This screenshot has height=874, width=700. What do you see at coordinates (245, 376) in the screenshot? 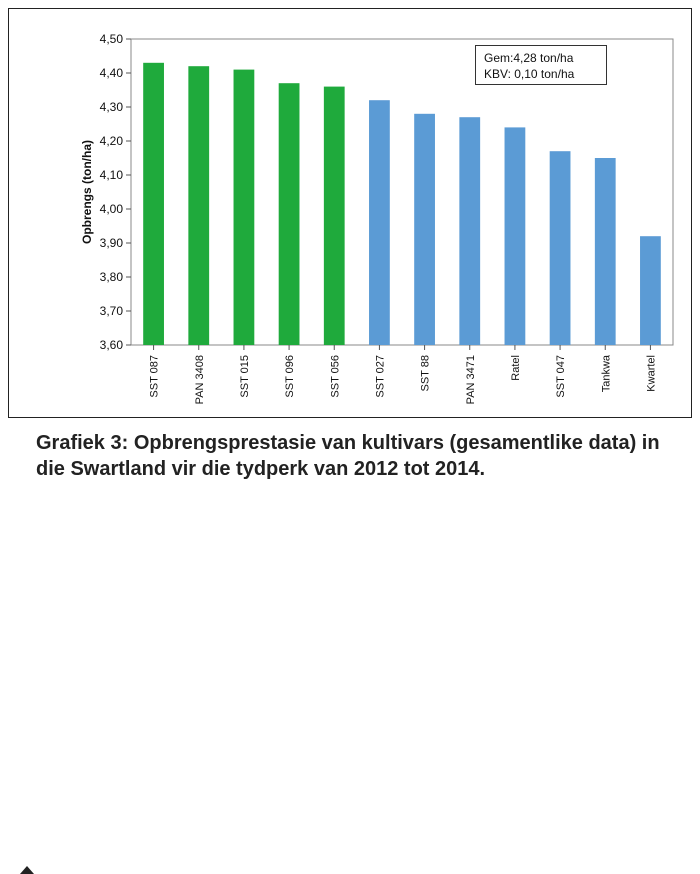
I see `x-tick-label: SST 015` at bounding box center [245, 376].